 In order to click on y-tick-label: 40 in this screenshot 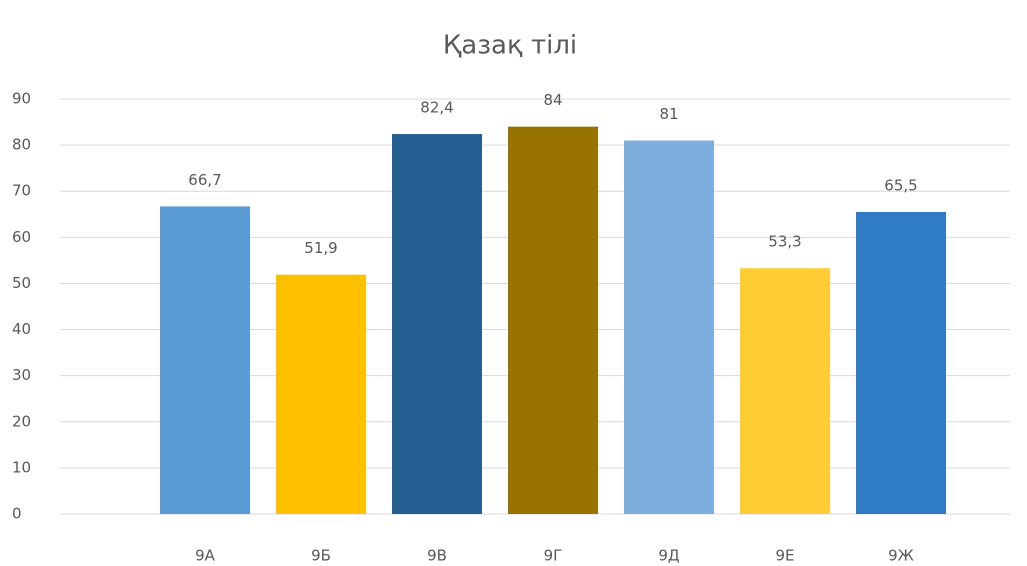, I will do `click(21, 329)`.